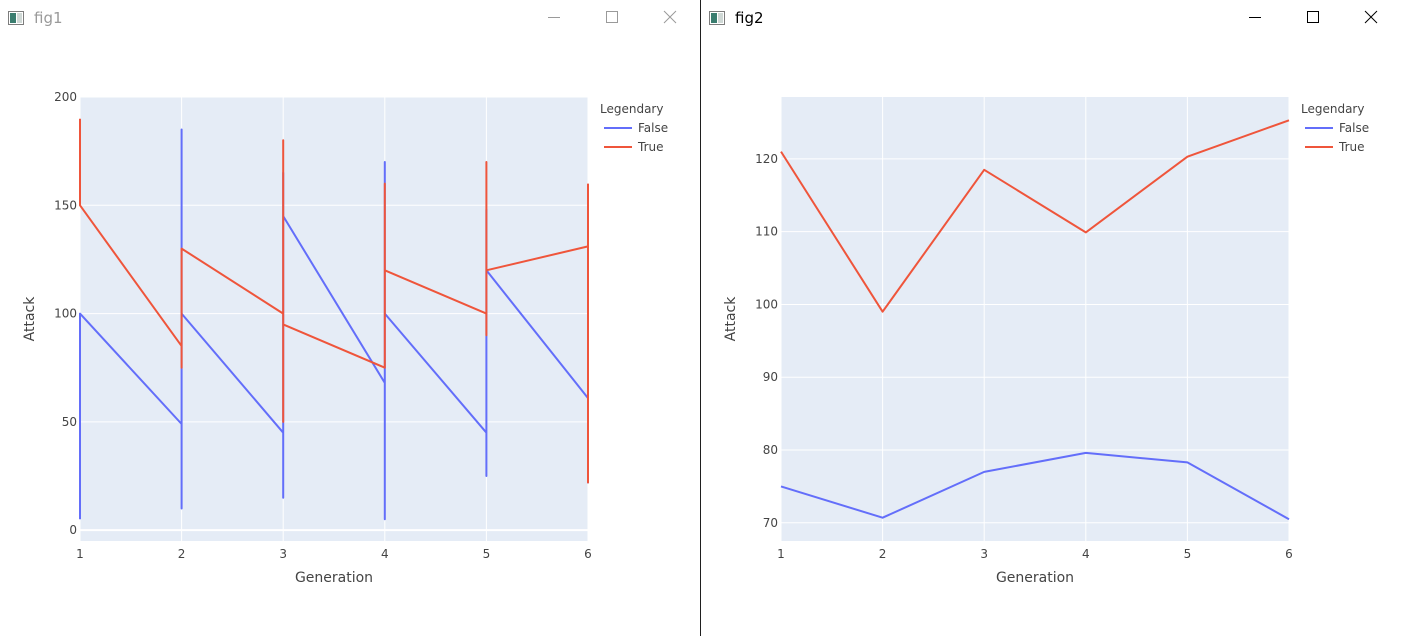 This screenshot has width=1401, height=636. I want to click on y-tick-label: 150, so click(65, 205).